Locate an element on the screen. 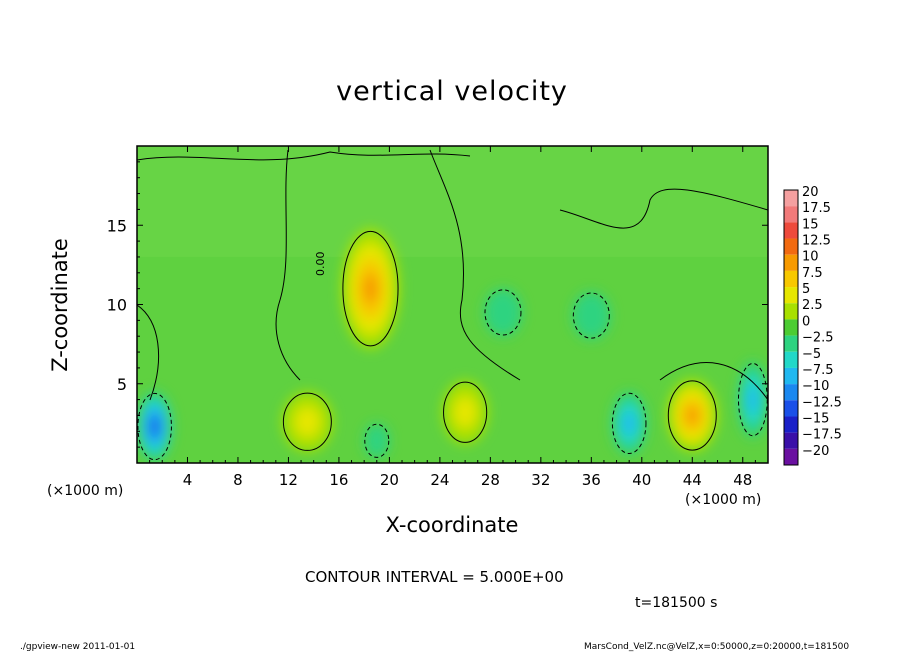 This screenshot has width=904, height=654. colorbar-label: −7.5 is located at coordinates (818, 370).